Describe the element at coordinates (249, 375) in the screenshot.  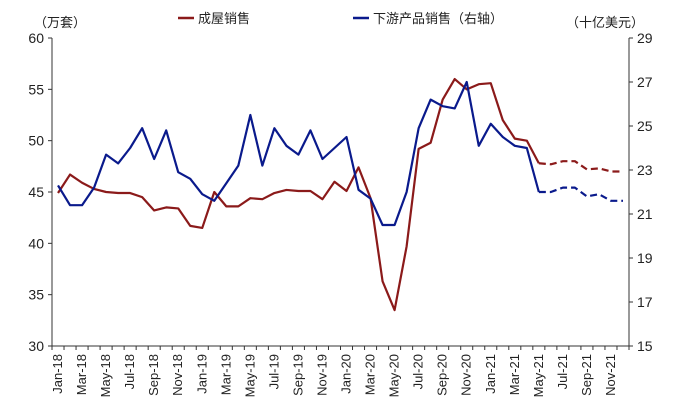
I see `x-axis-tick-label: May-19` at that location.